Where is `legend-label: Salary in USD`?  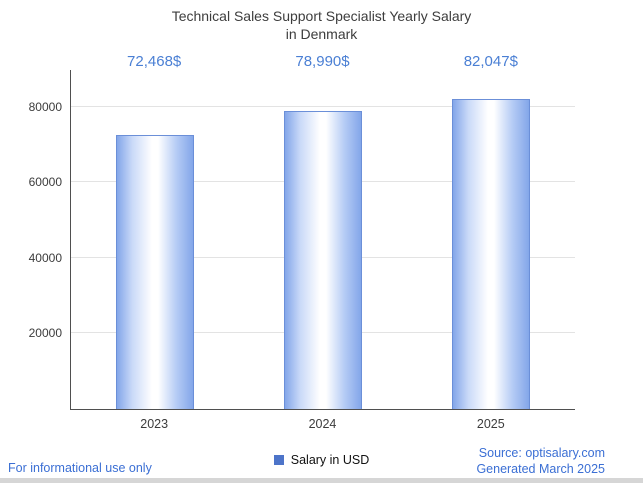
legend-label: Salary in USD is located at coordinates (330, 460).